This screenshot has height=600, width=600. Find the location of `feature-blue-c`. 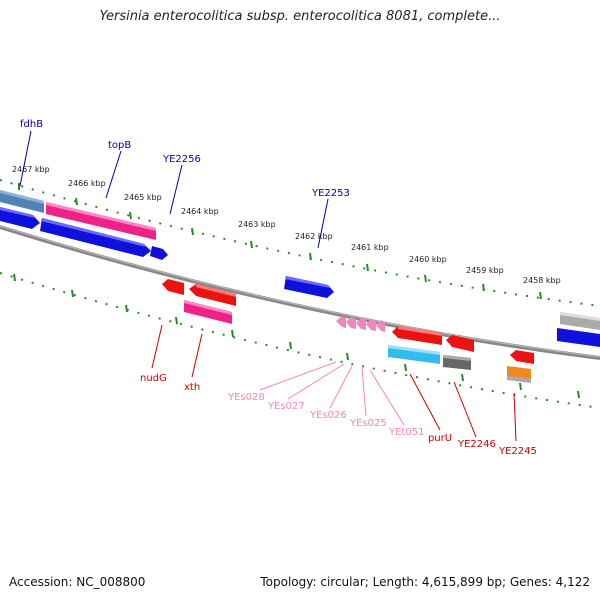

feature-blue-c is located at coordinates (159, 253).